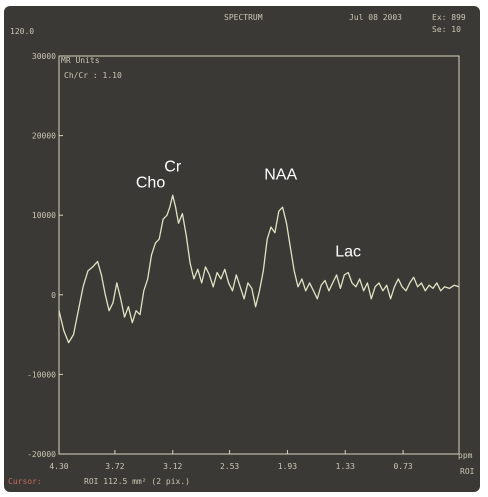 This screenshot has height=497, width=488. What do you see at coordinates (58, 466) in the screenshot?
I see `x-tick-label: 4.30` at bounding box center [58, 466].